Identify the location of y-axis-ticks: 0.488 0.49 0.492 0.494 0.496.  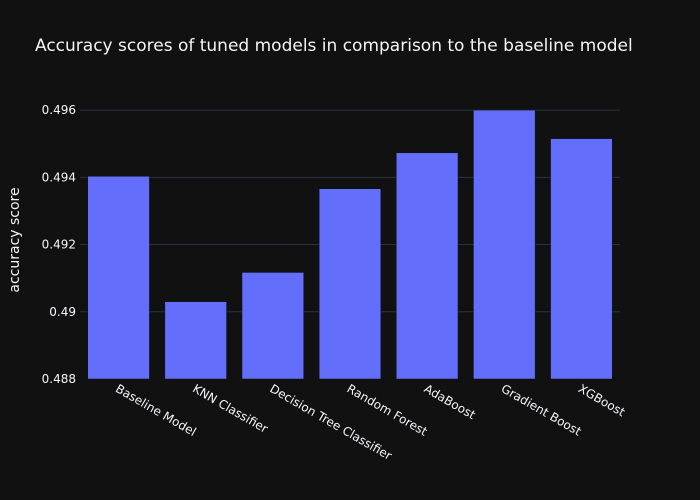
(59, 244).